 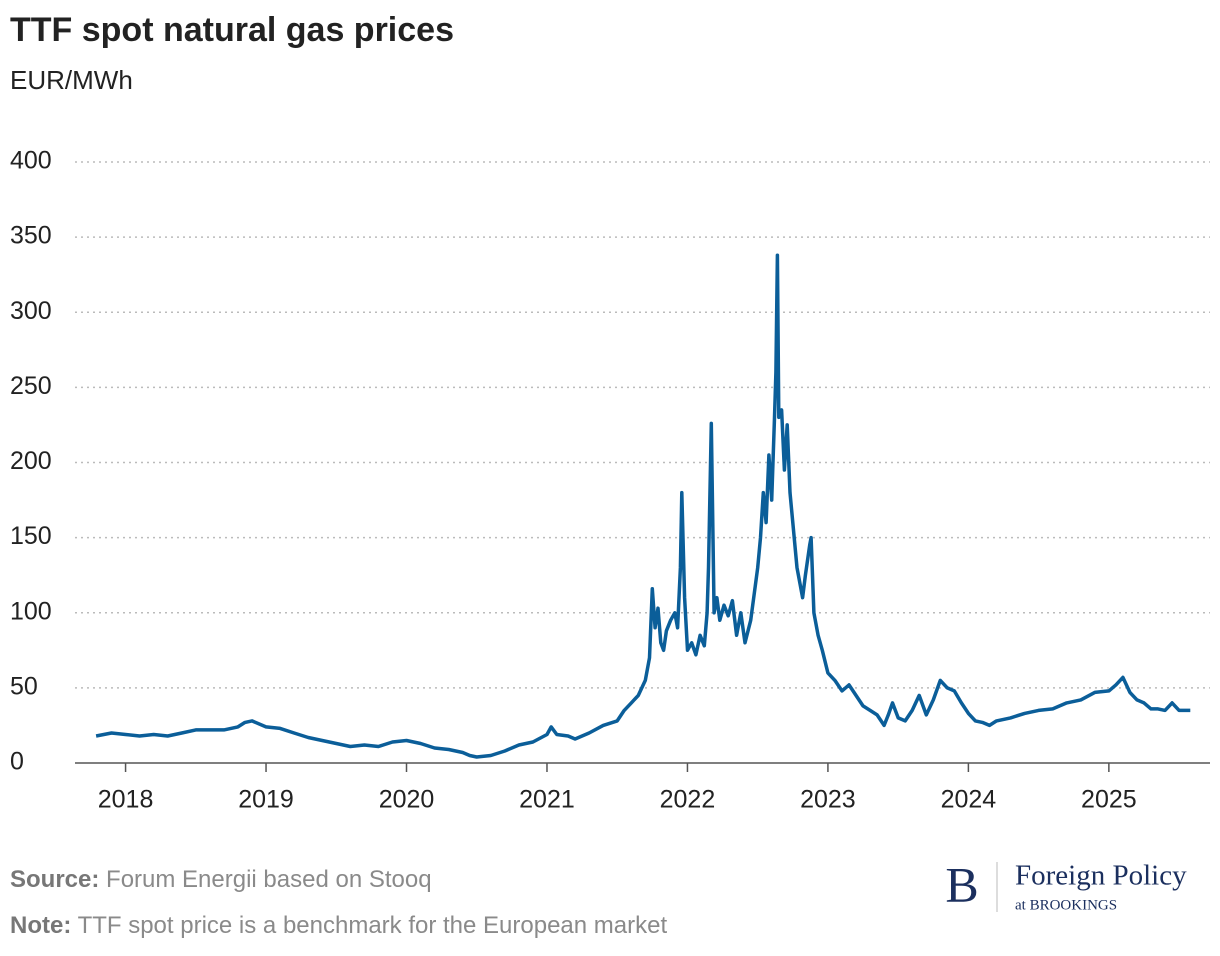 I want to click on chart-title: TTF spot natural gas prices, so click(x=232, y=30).